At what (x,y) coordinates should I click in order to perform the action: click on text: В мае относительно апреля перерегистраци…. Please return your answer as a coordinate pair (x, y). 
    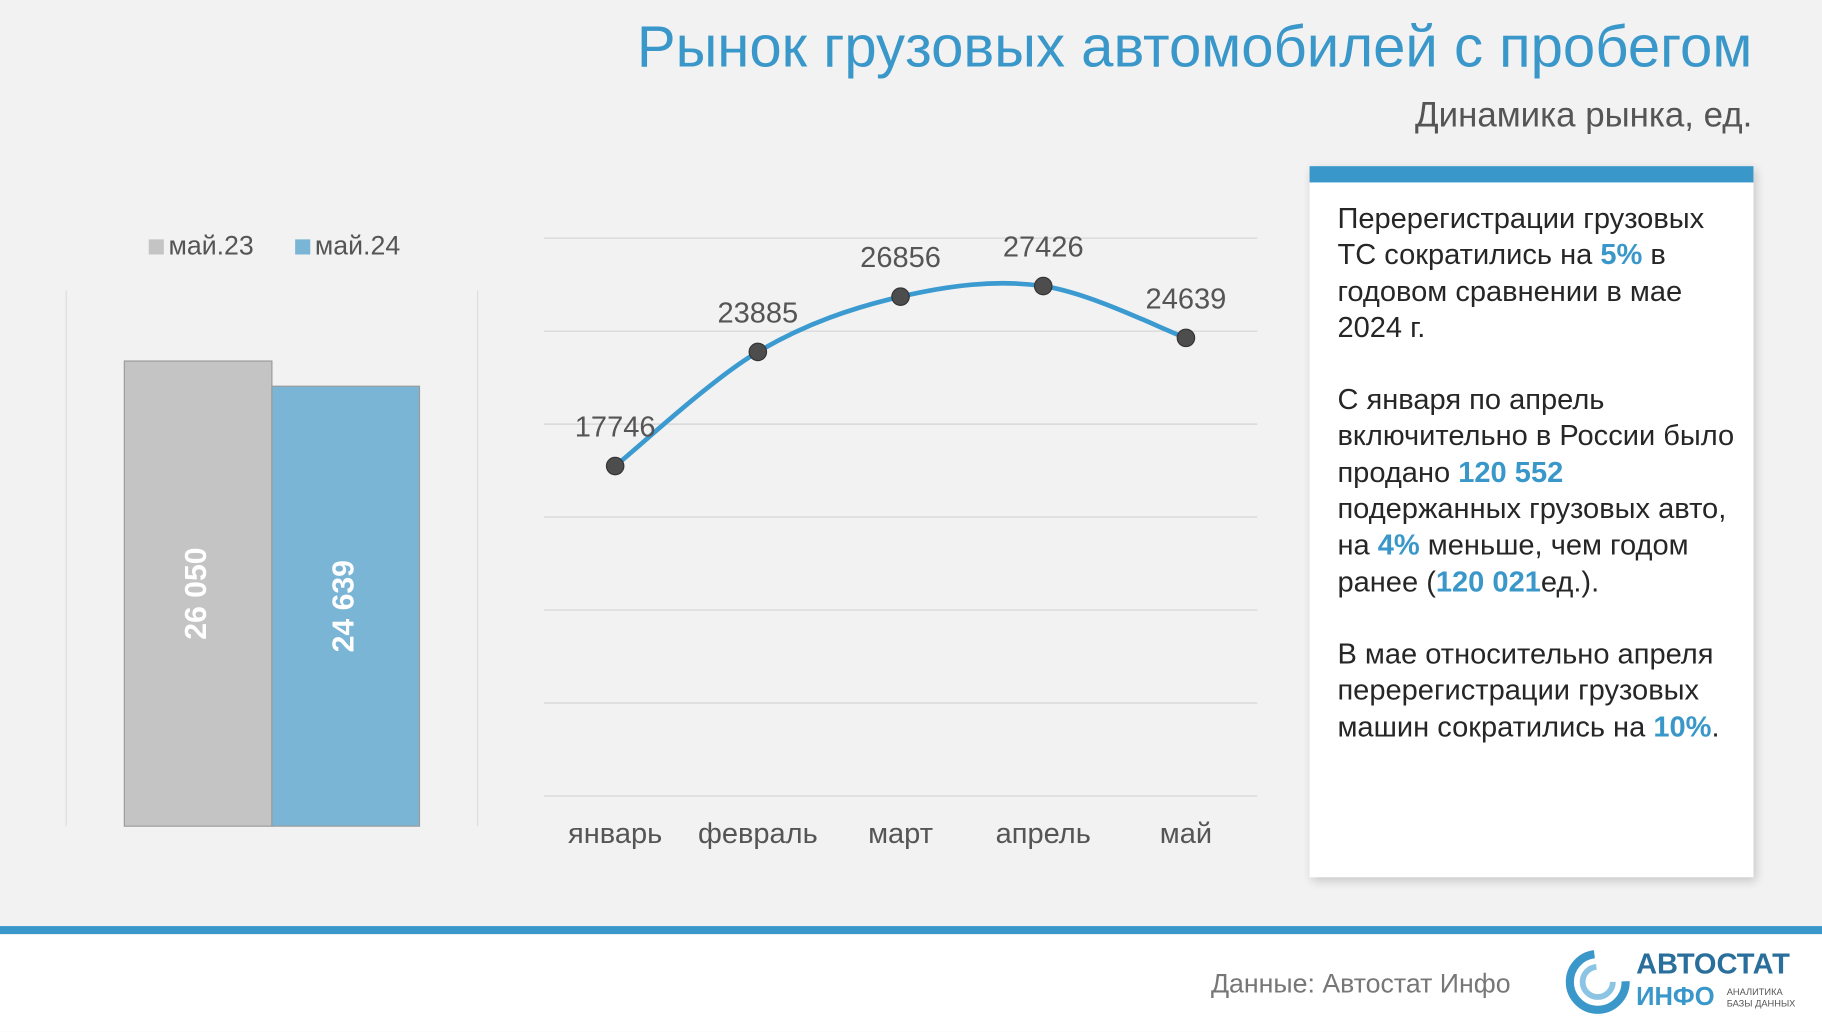
    Looking at the image, I should click on (1525, 690).